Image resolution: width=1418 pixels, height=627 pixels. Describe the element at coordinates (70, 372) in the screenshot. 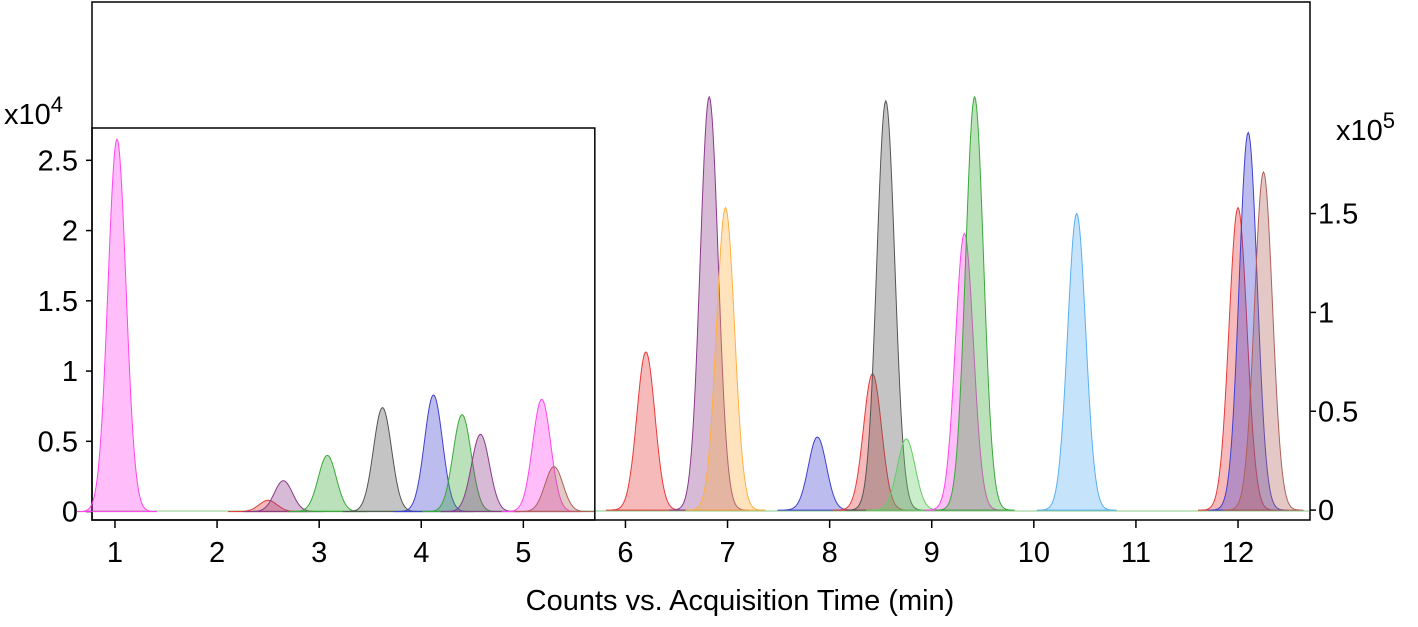

I see `y-tick-label: 1` at that location.